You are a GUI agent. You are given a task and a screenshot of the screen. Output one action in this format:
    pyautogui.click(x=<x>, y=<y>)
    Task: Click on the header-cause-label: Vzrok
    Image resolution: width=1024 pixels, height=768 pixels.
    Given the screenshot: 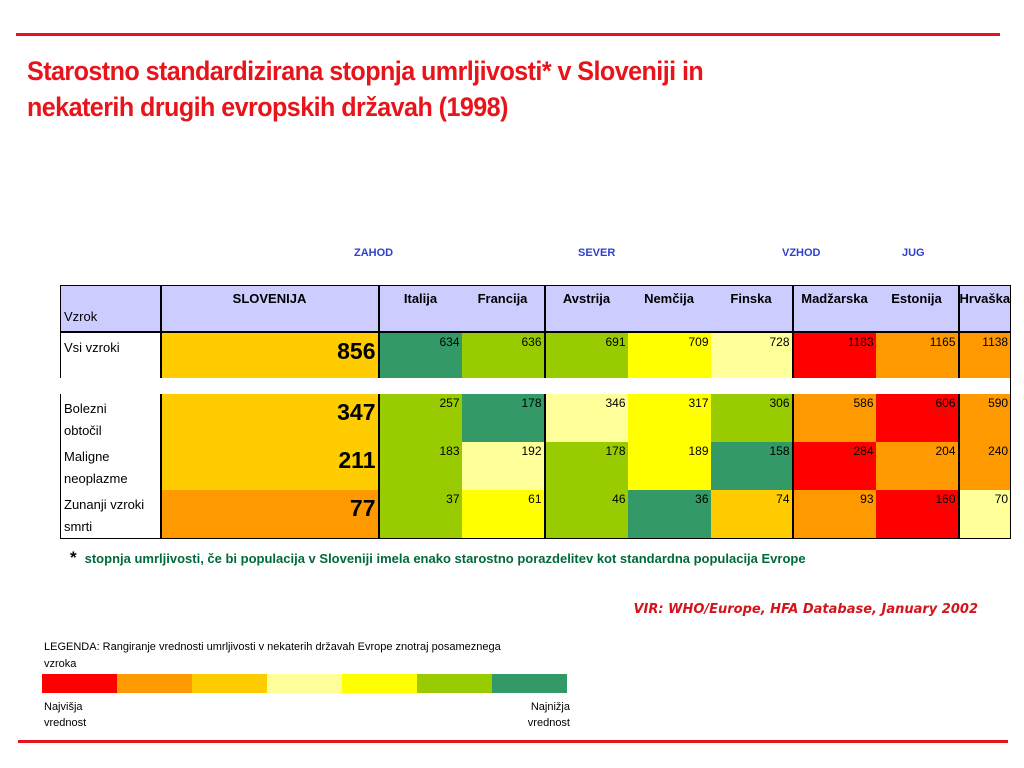 What is the action you would take?
    pyautogui.click(x=110, y=309)
    